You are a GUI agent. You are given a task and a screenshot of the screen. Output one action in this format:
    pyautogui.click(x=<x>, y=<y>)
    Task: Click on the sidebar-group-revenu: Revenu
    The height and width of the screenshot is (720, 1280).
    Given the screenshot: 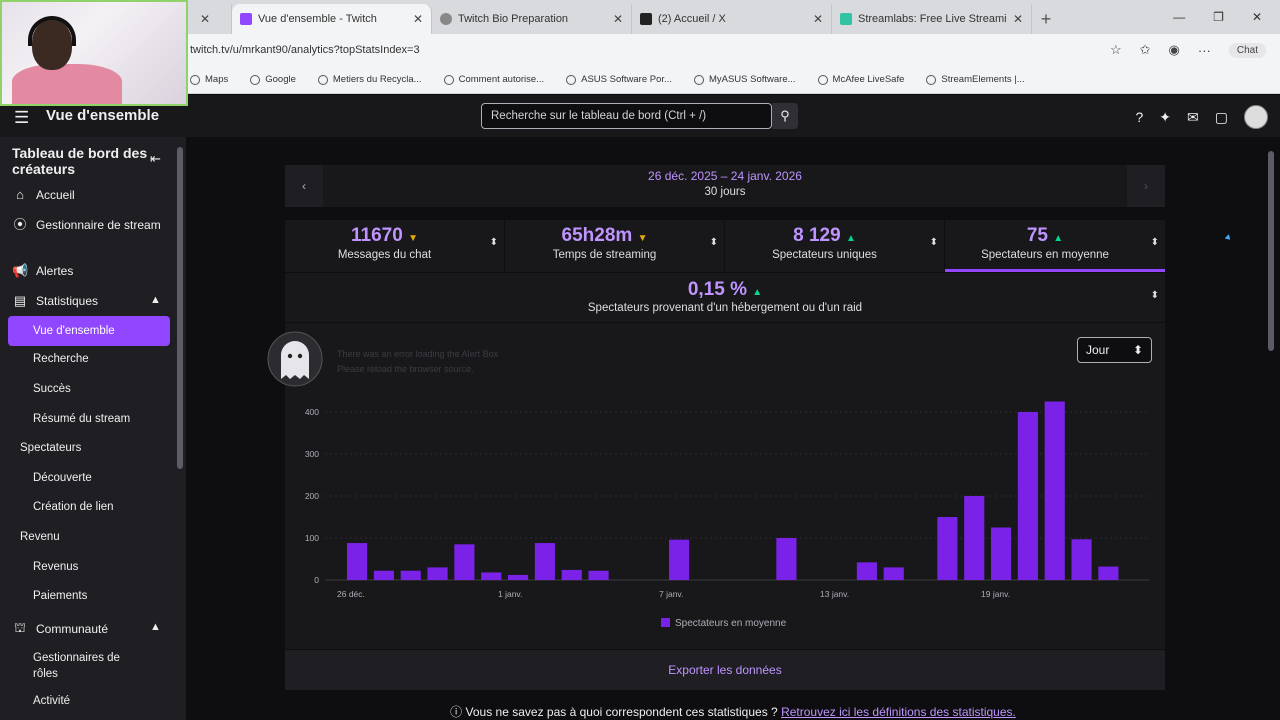 What is the action you would take?
    pyautogui.click(x=40, y=537)
    